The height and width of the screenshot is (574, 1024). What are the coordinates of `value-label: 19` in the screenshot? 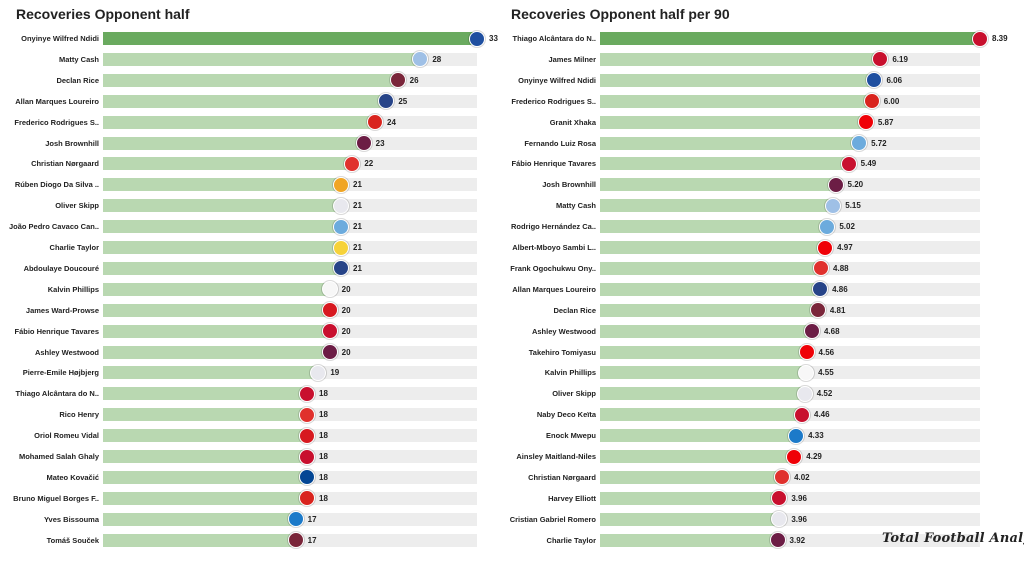 It's located at (335, 373).